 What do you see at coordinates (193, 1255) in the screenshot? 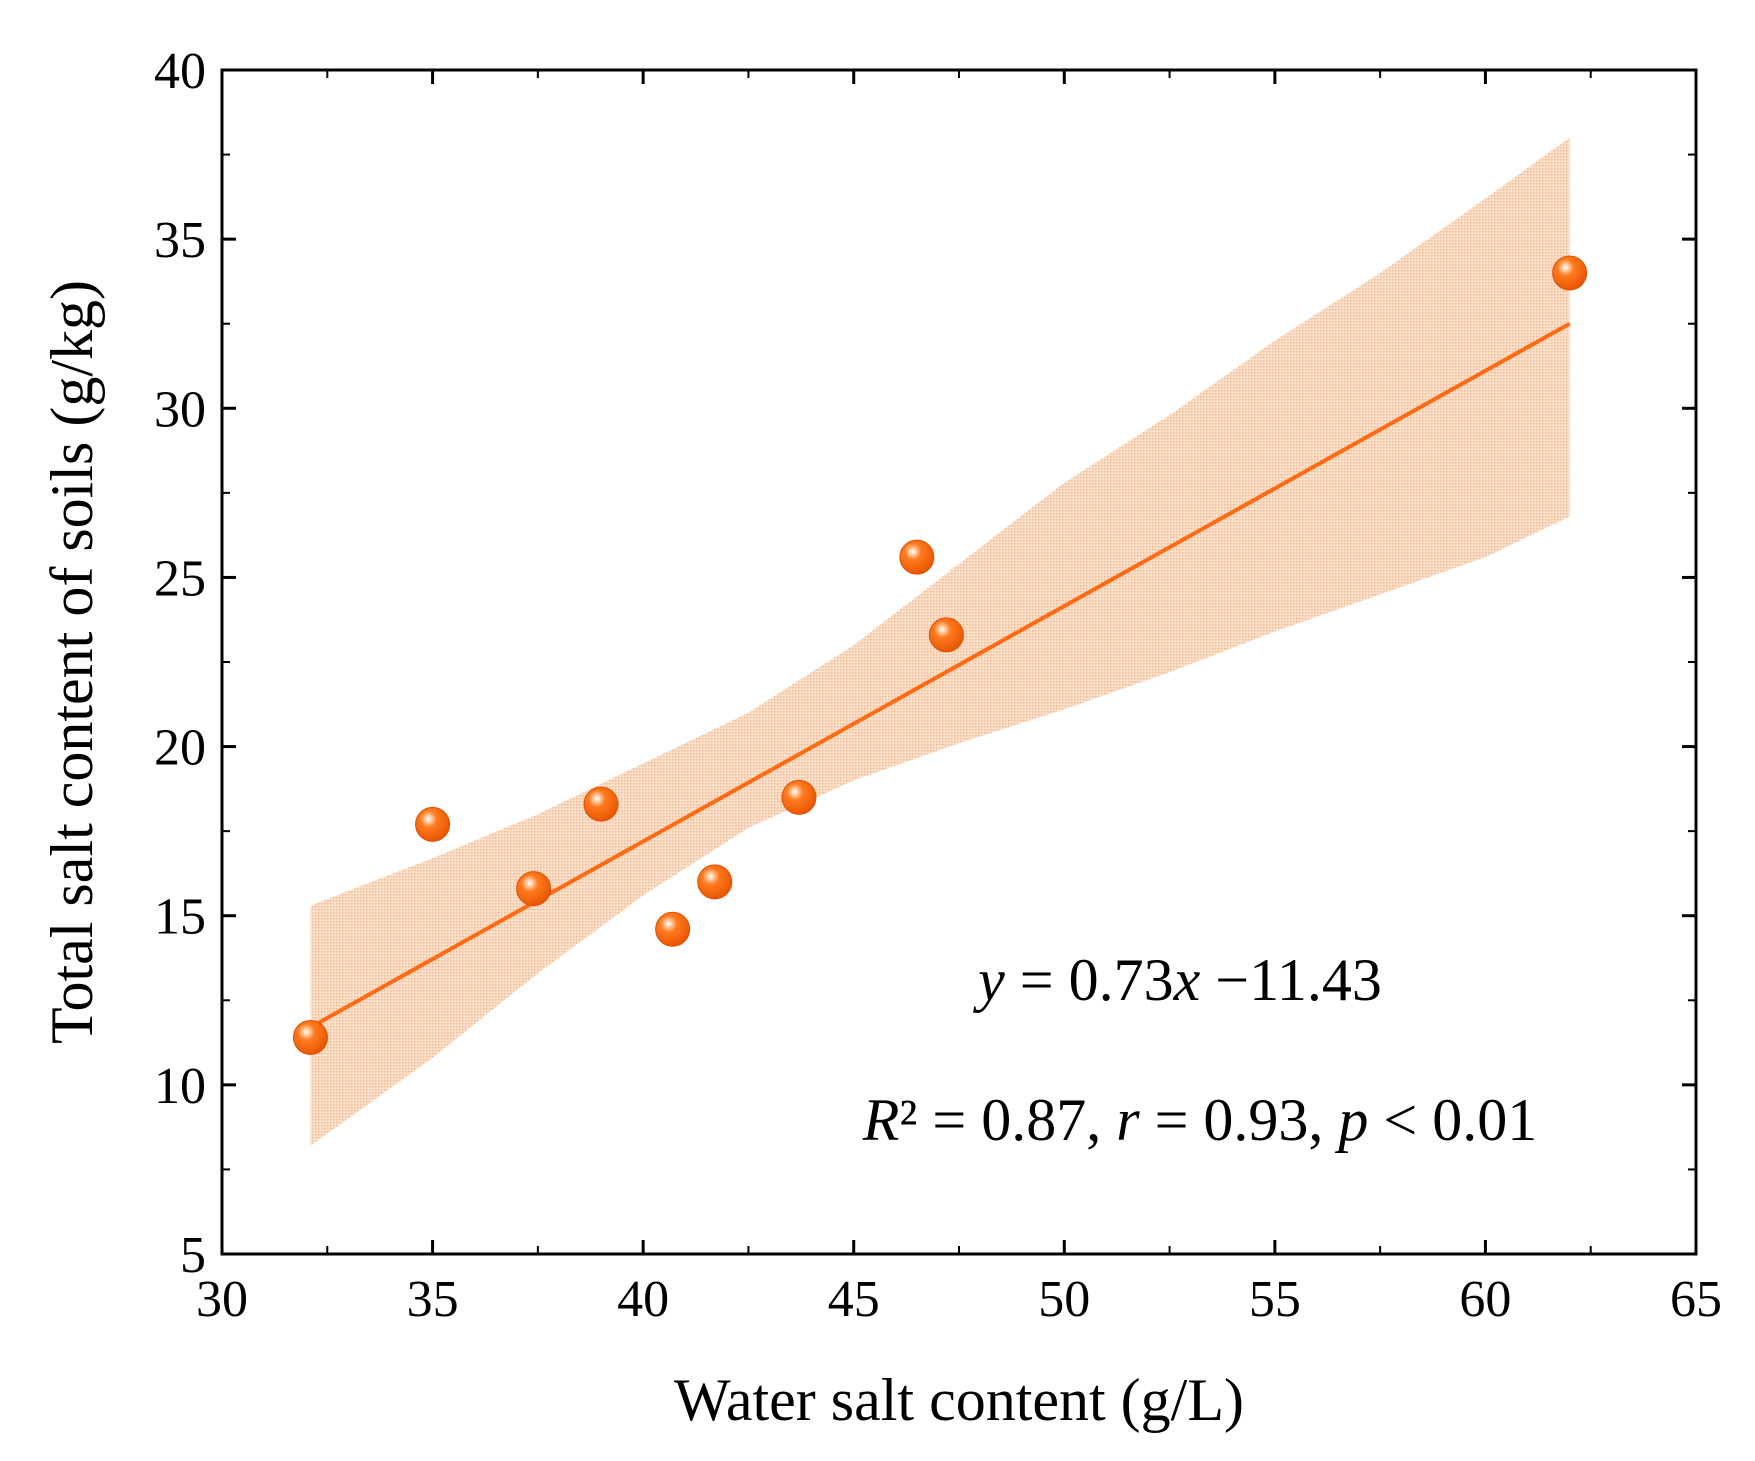
I see `y-tick-label-0: 5` at bounding box center [193, 1255].